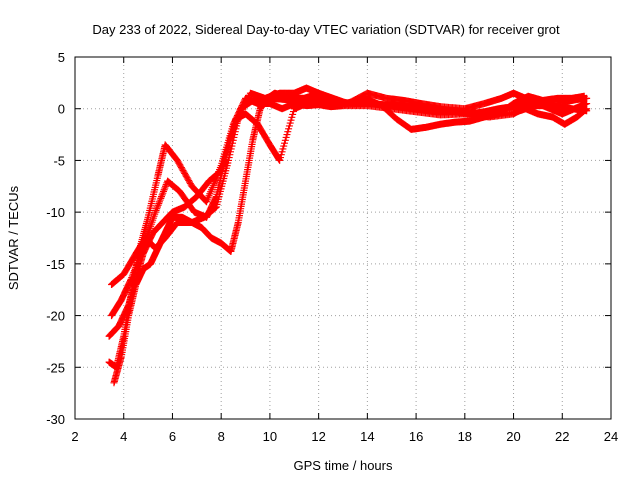 The width and height of the screenshot is (640, 480). I want to click on x-tick-label: 6, so click(172, 436).